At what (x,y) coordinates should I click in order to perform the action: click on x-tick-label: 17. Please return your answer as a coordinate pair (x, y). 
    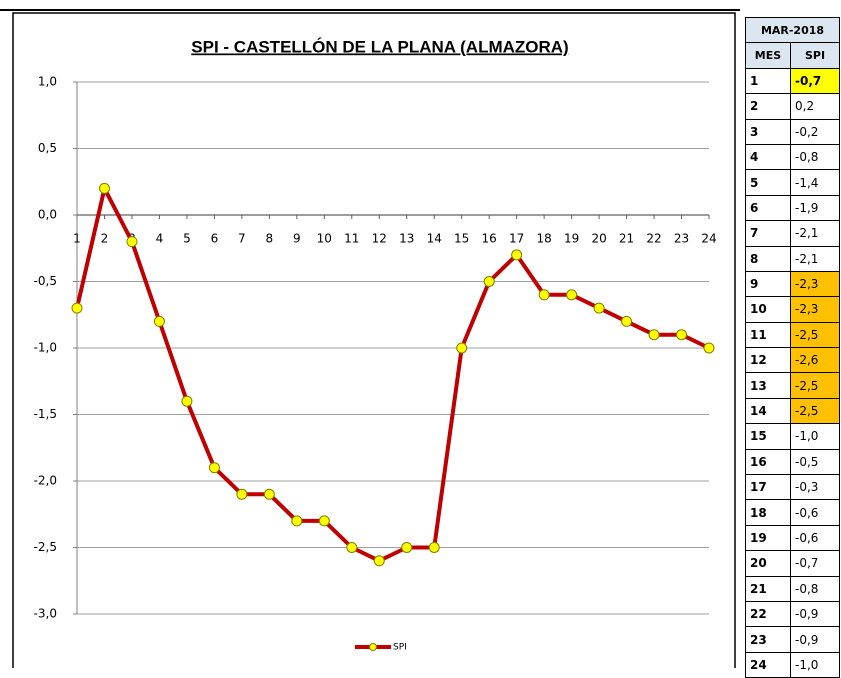
    Looking at the image, I should click on (516, 239).